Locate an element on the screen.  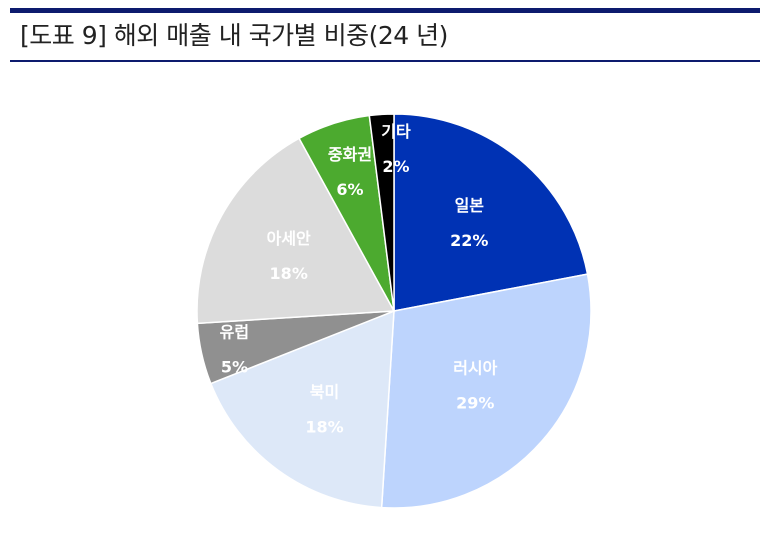
slice-category-label: 일본 is located at coordinates (470, 205).